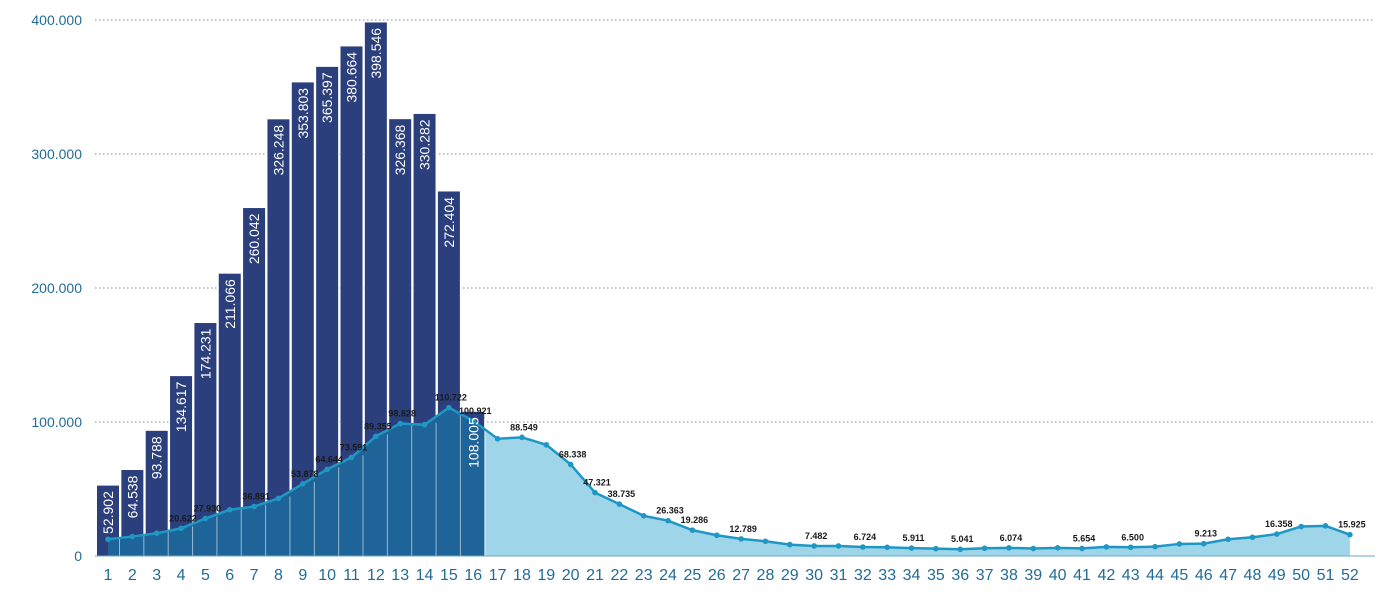 This screenshot has height=597, width=1397. I want to click on point-value-label: 47.321, so click(597, 483).